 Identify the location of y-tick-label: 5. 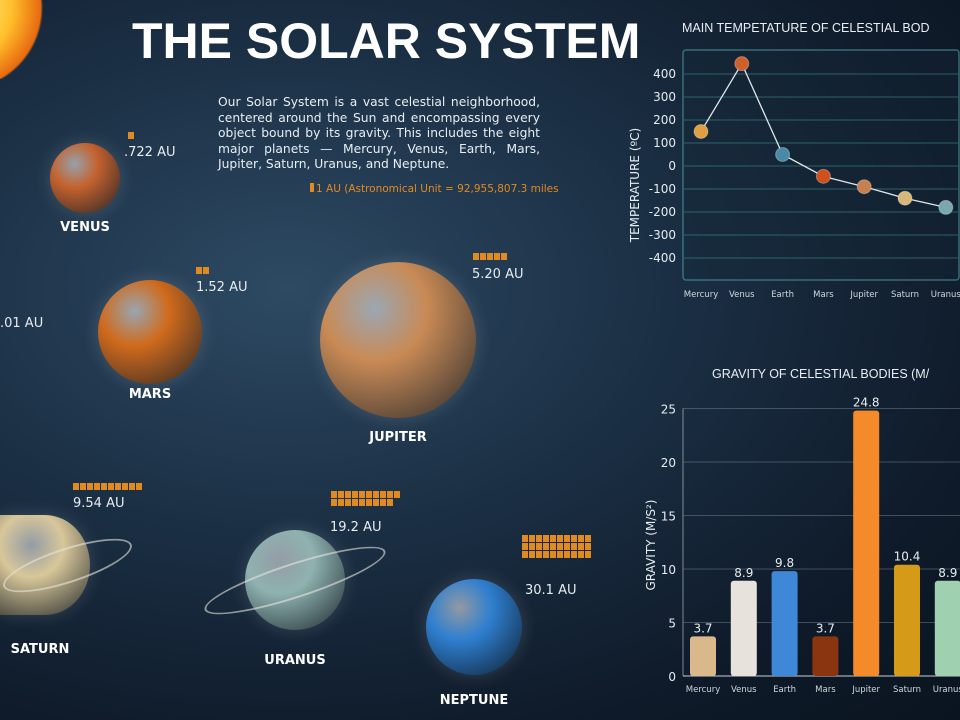
(672, 624).